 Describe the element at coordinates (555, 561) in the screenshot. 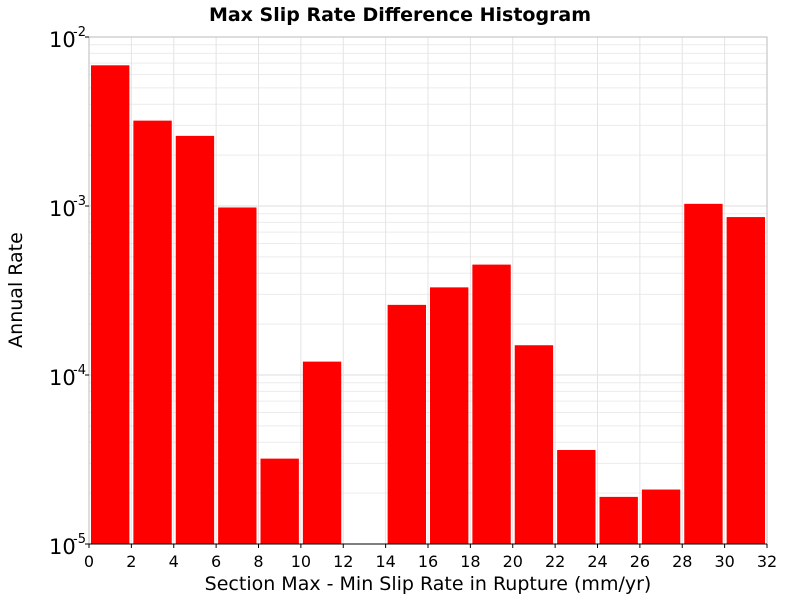

I see `x-tick-label: 22` at that location.